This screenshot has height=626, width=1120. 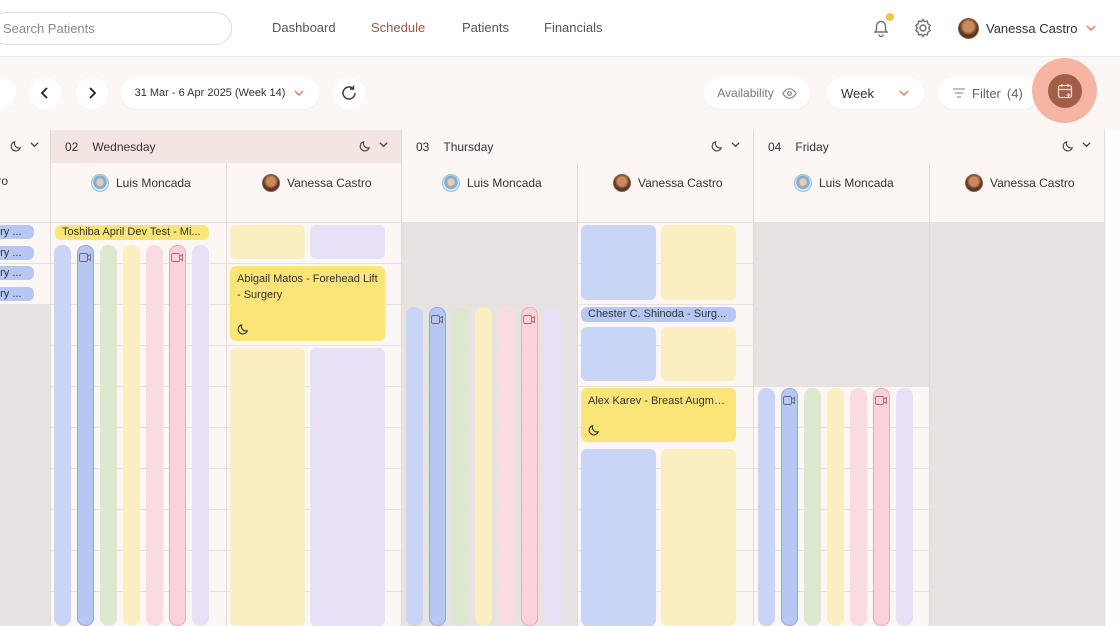 I want to click on unavailable-block, so click(x=25, y=465).